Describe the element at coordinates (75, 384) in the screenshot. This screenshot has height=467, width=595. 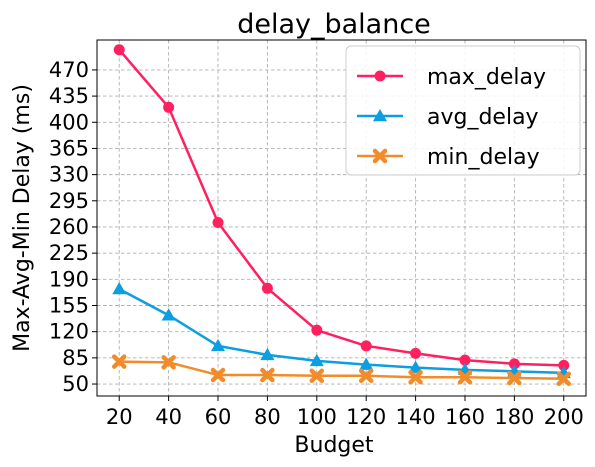
I see `y-tick-label: 50` at that location.